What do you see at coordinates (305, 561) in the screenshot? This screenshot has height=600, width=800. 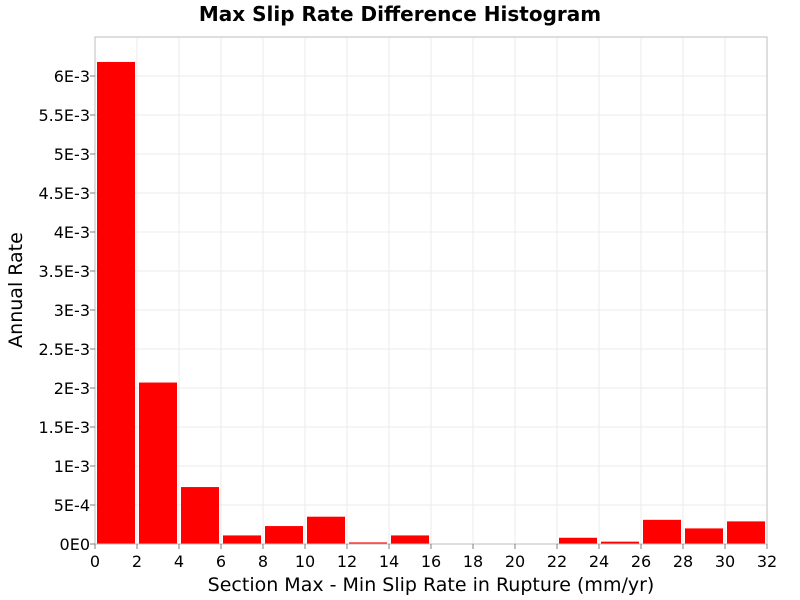 I see `x-tick-label: 10` at bounding box center [305, 561].